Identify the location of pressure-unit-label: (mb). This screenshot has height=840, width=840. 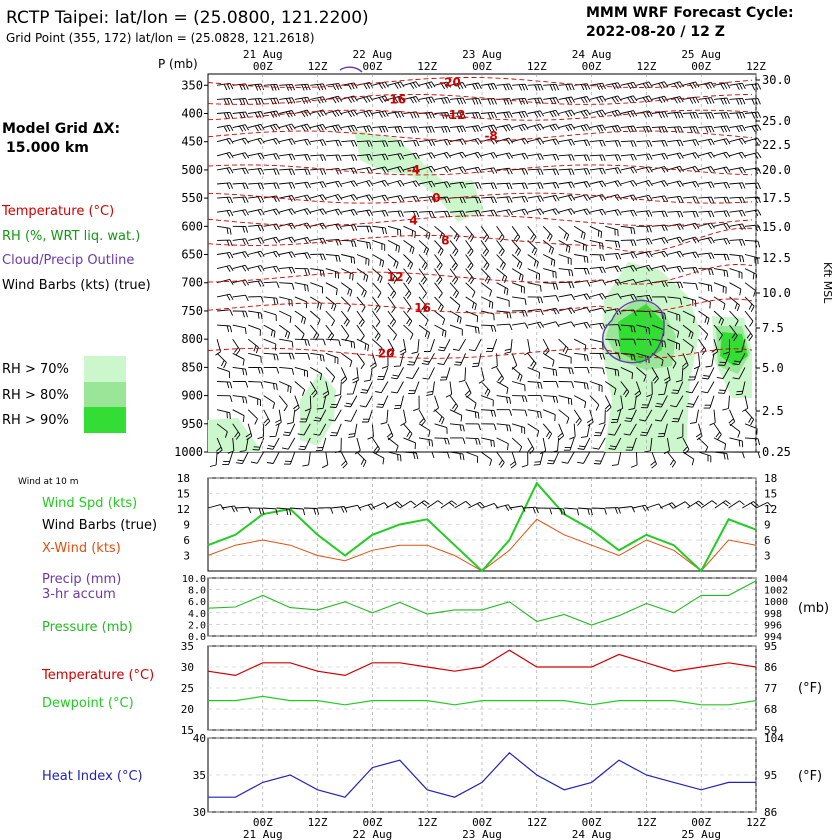
(813, 608).